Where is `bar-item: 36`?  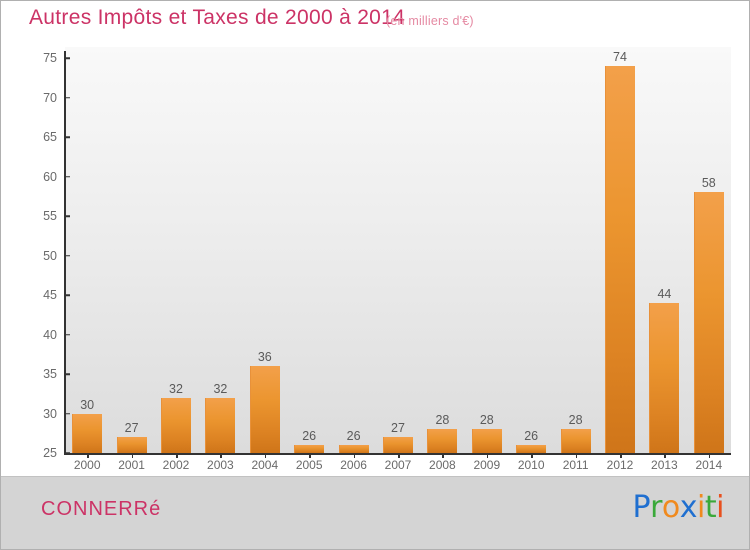 bar-item: 36 is located at coordinates (264, 255).